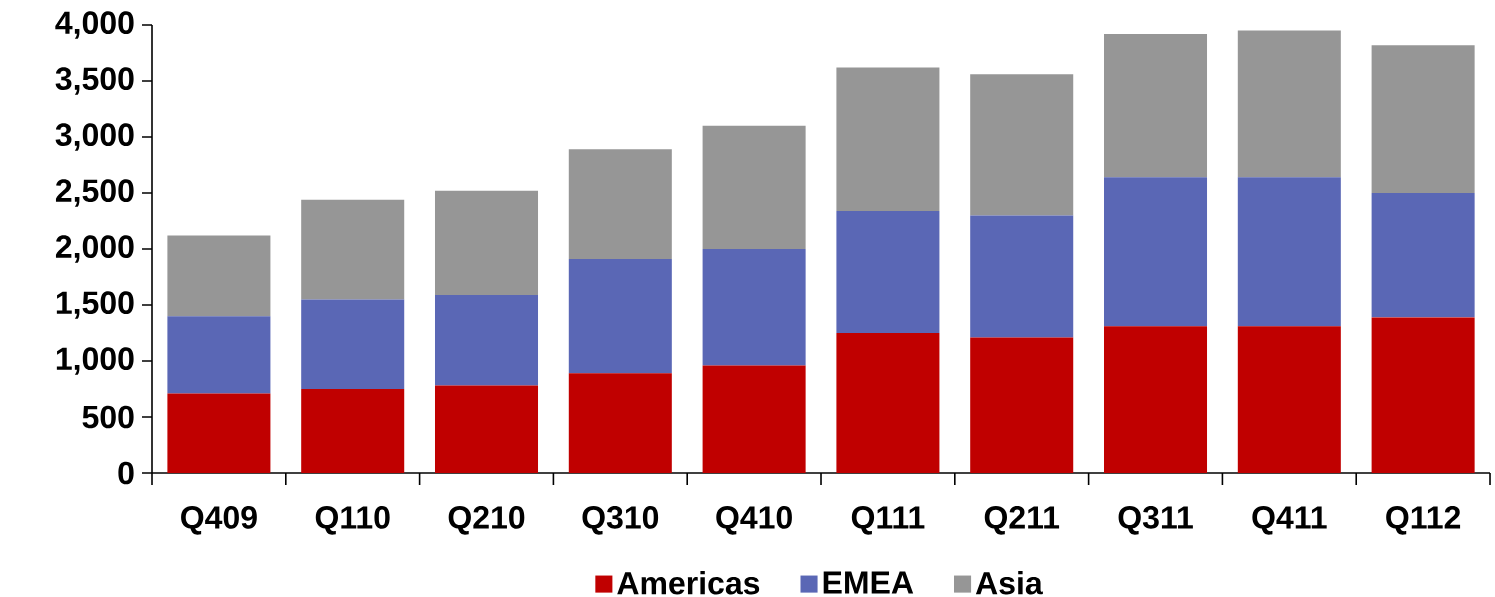 The height and width of the screenshot is (597, 1495). I want to click on x-tick-label: Q409, so click(219, 520).